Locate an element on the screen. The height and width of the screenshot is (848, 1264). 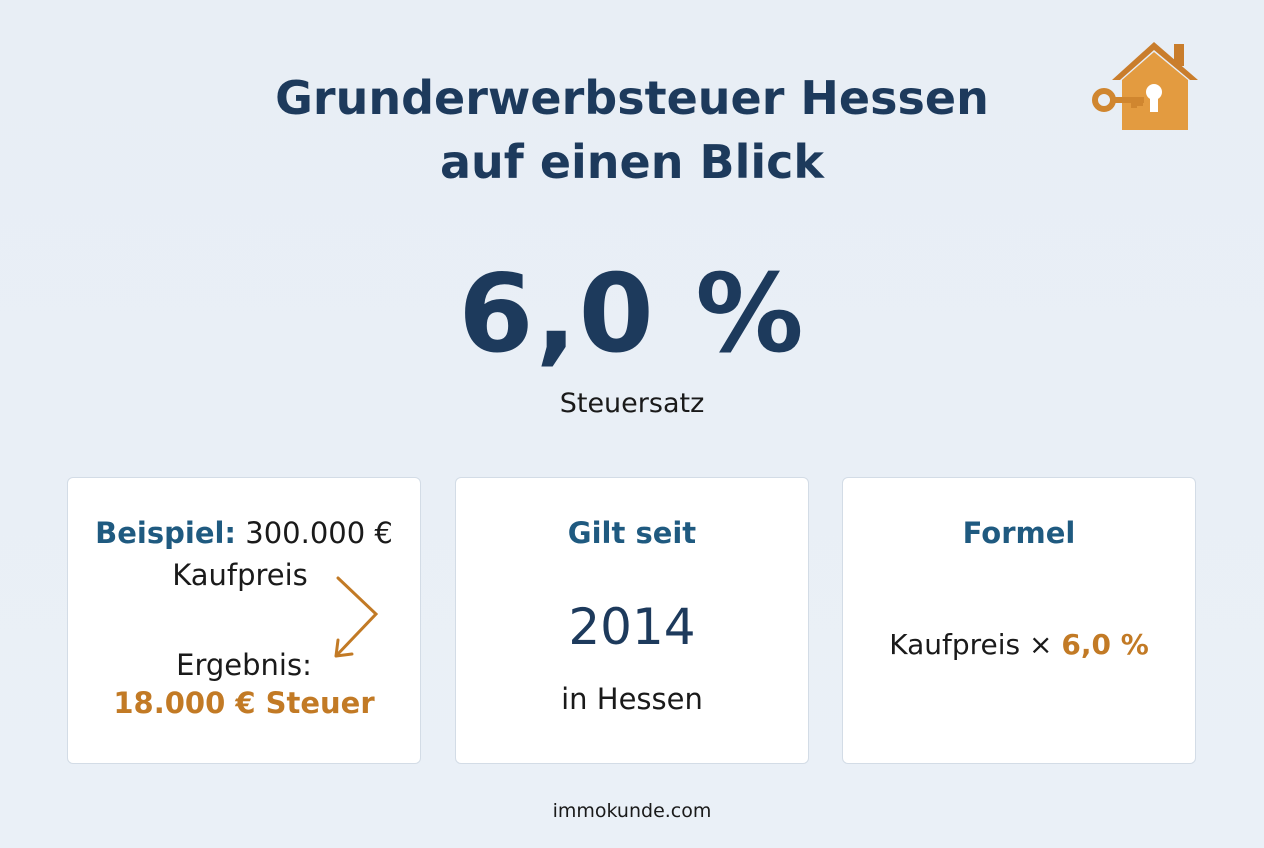
since-place: in Hessen is located at coordinates (632, 699).